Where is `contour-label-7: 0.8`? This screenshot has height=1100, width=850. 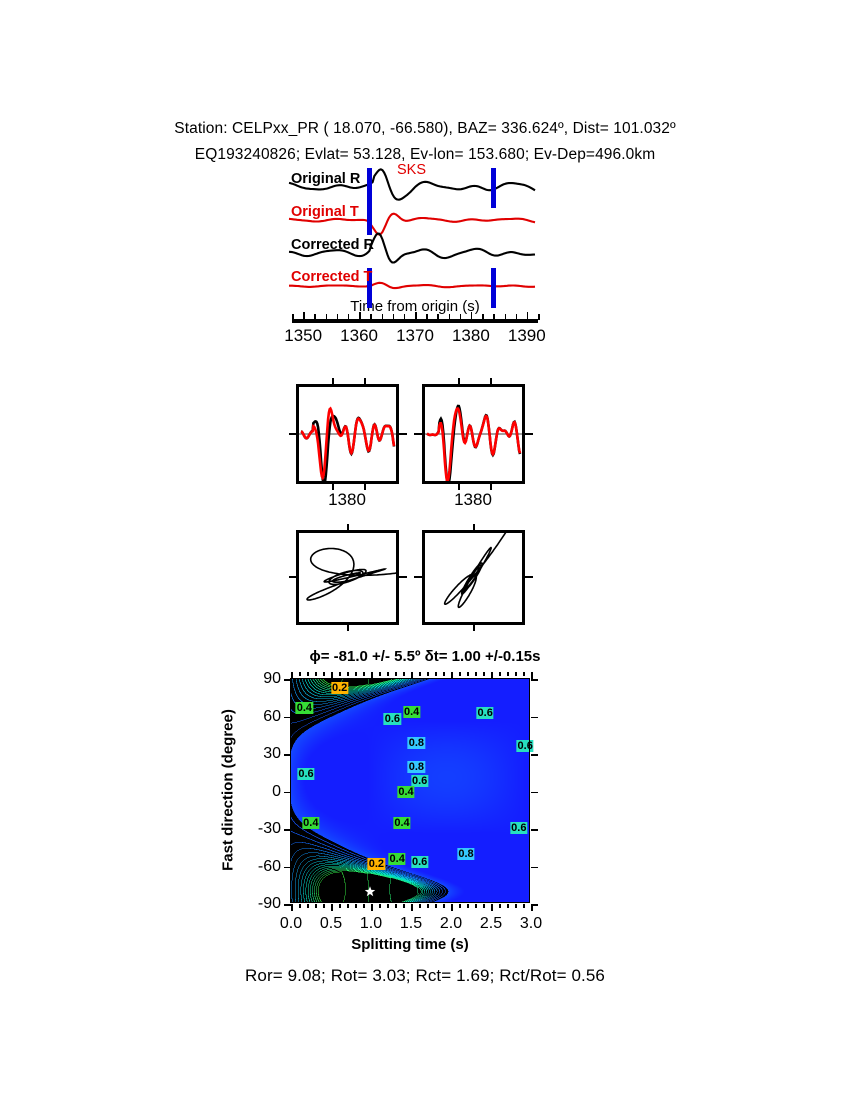
contour-label-7: 0.8 is located at coordinates (416, 766).